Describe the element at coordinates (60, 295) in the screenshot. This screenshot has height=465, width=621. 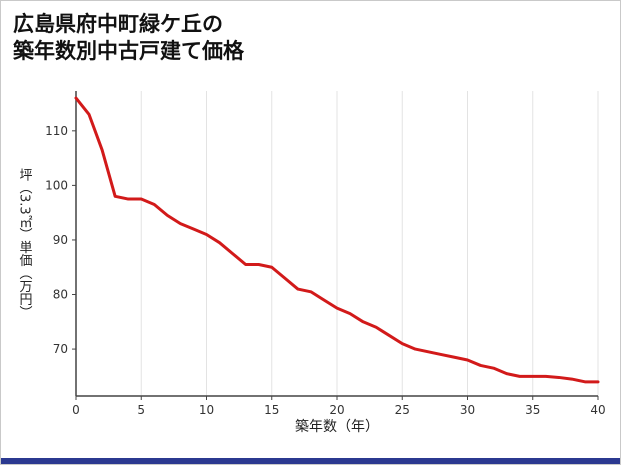
I see `y-tick-label: 80` at that location.